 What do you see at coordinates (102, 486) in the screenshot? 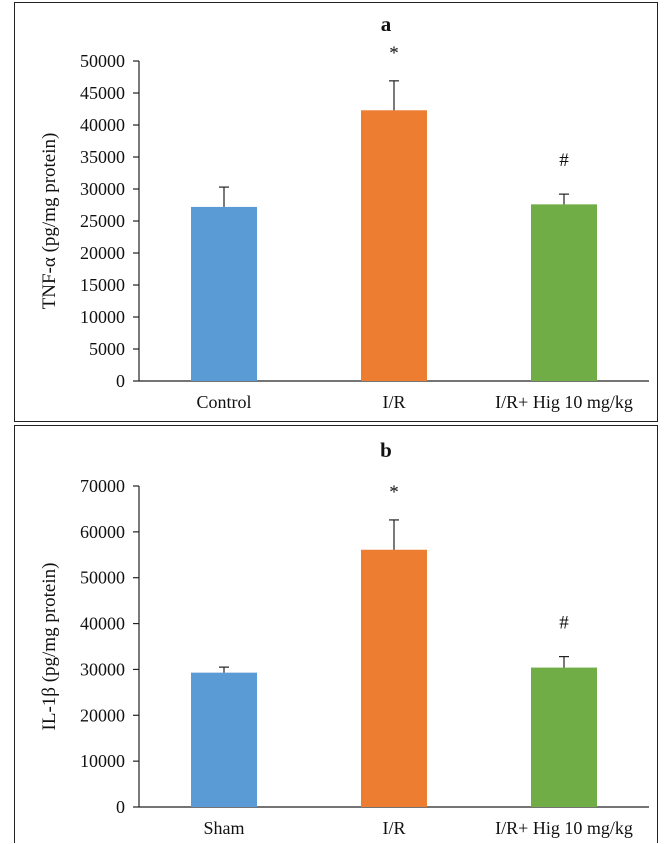
I see `y-tick-label: 70000` at bounding box center [102, 486].